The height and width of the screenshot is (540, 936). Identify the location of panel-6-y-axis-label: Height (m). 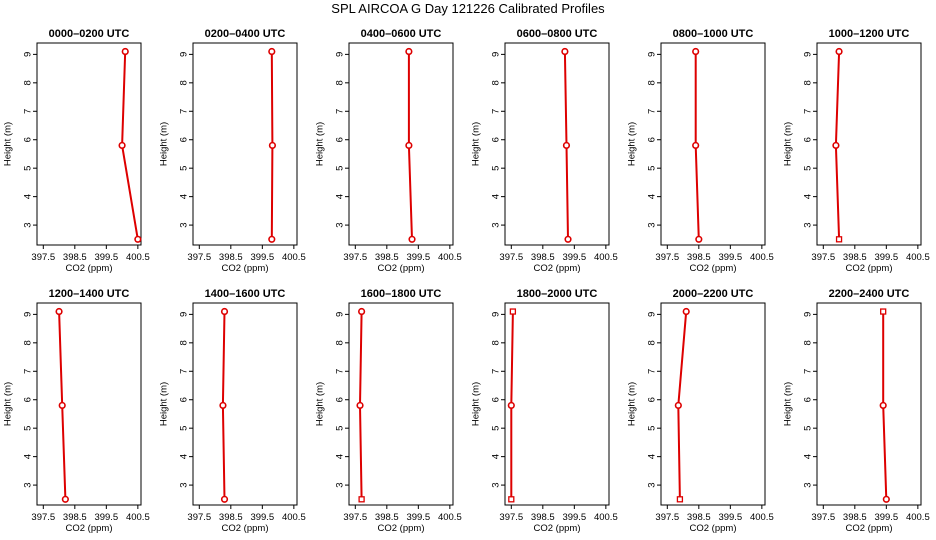
(788, 144).